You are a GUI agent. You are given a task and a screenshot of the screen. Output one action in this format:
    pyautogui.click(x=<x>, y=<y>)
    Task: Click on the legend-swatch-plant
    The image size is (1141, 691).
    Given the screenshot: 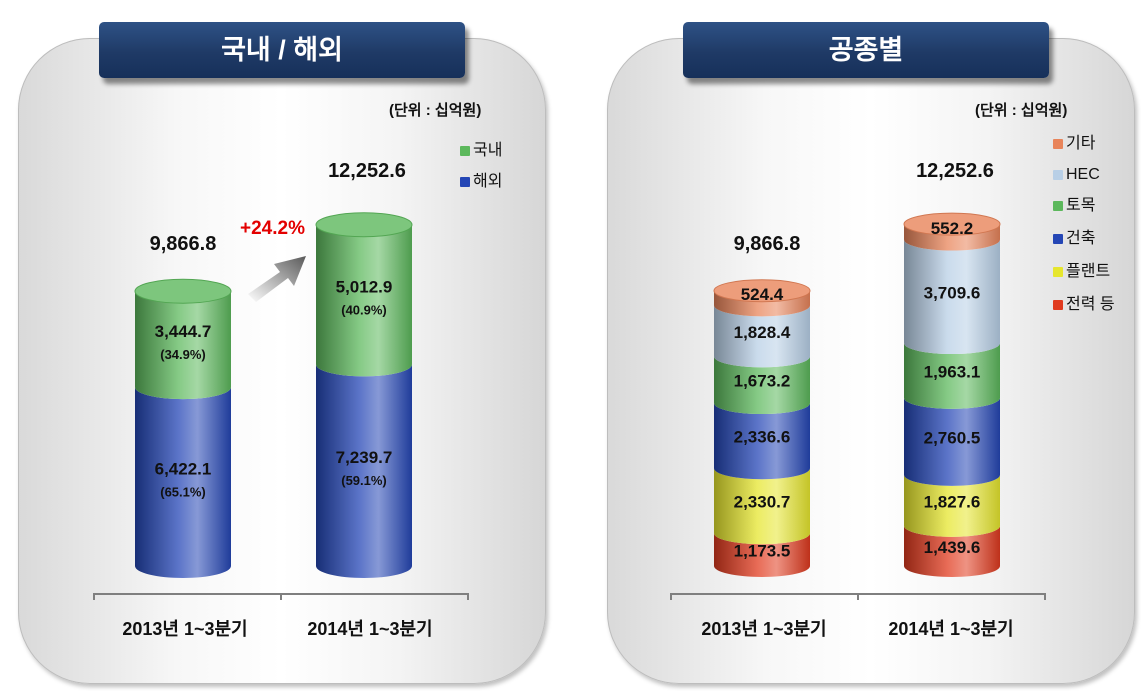 What is the action you would take?
    pyautogui.click(x=1058, y=272)
    